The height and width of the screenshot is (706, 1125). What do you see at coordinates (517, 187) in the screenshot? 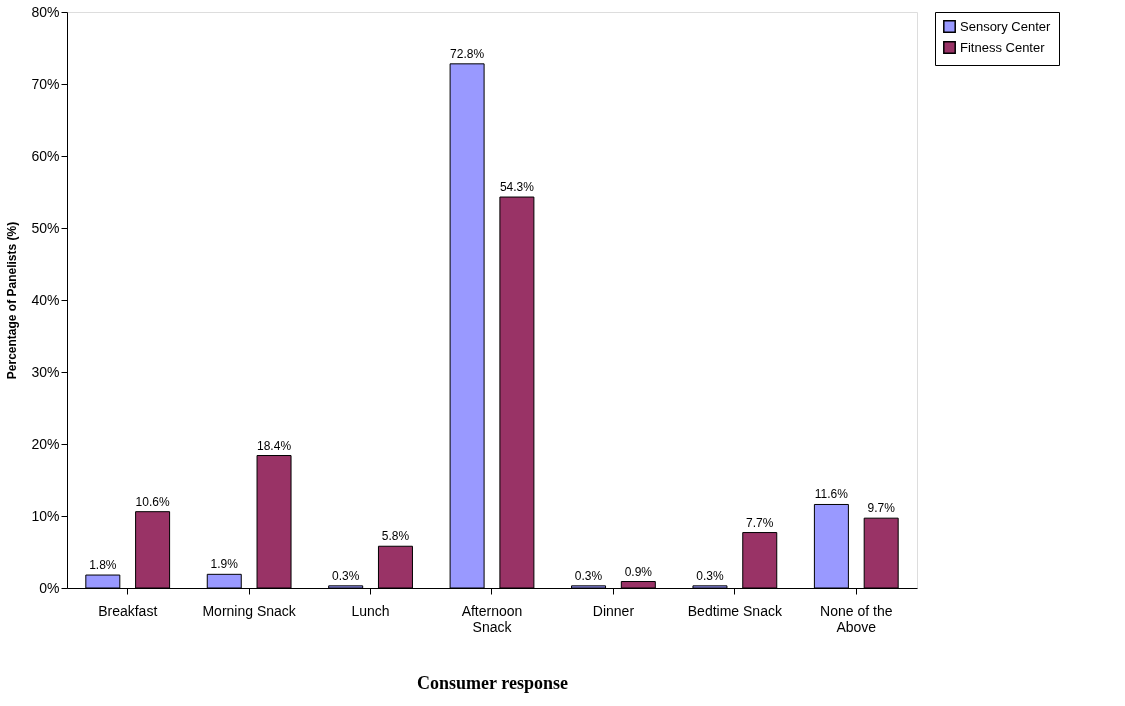
I see `data-label: 54.3%` at bounding box center [517, 187].